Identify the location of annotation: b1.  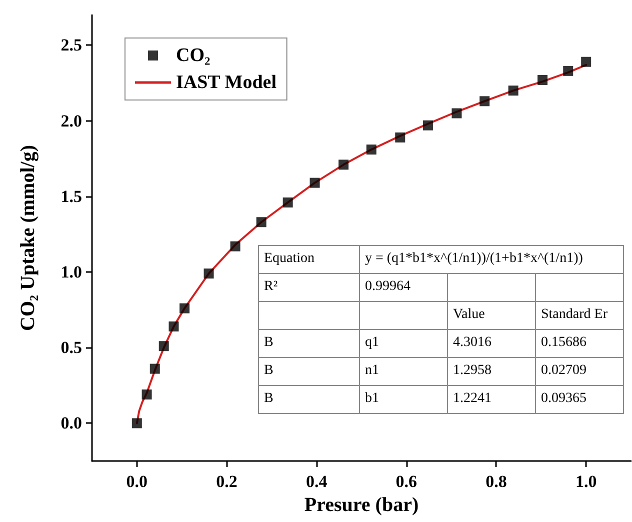
(404, 400).